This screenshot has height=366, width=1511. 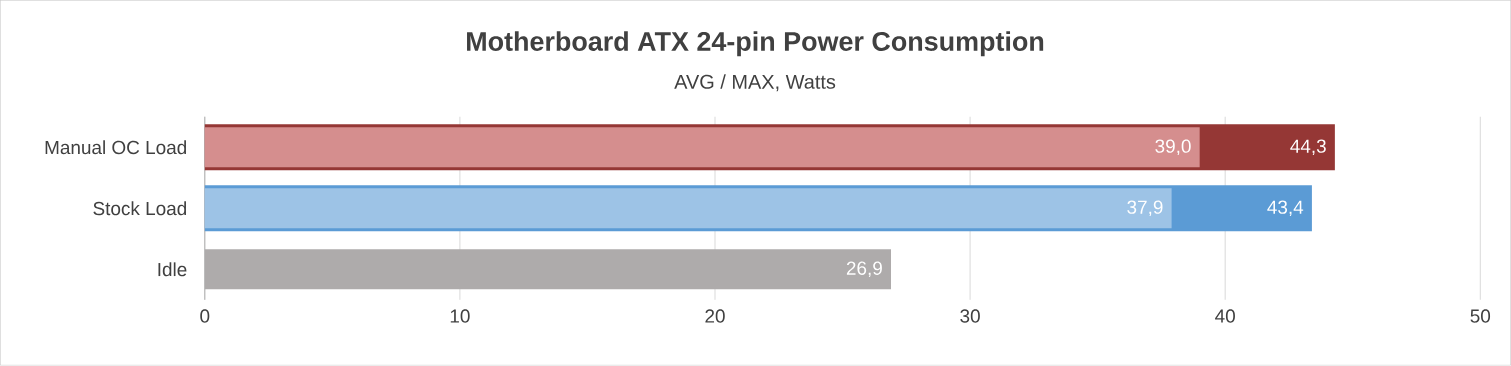 What do you see at coordinates (1480, 316) in the screenshot?
I see `x-tick-label: 50` at bounding box center [1480, 316].